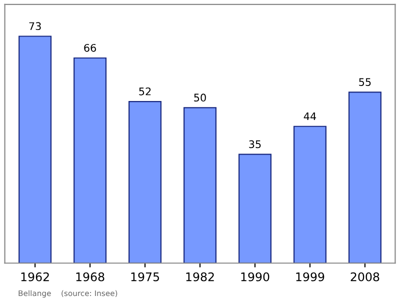  Describe the element at coordinates (200, 98) in the screenshot. I see `data-label: 50` at that location.